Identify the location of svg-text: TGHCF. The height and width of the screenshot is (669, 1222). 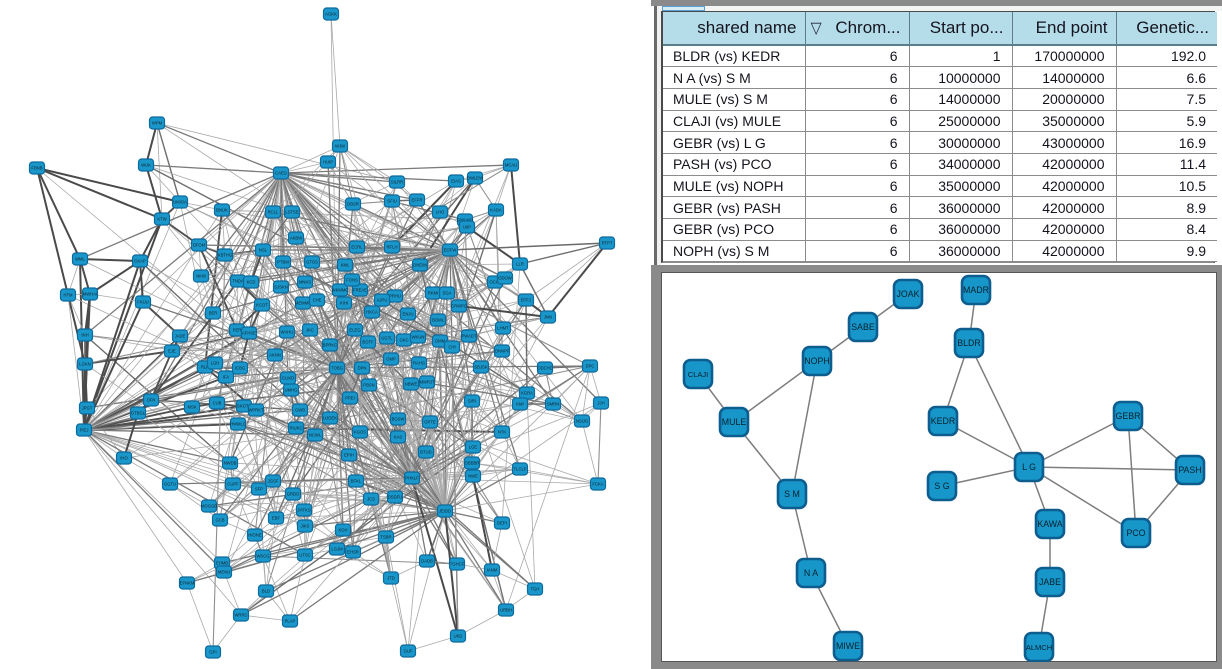
(457, 564).